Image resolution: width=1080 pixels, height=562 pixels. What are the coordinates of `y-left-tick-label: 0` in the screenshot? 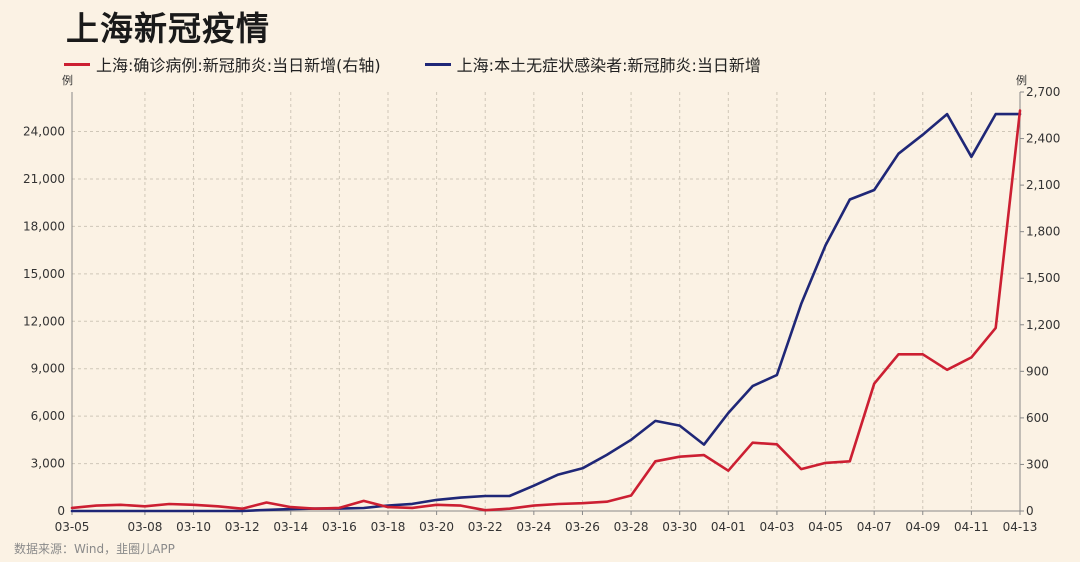 It's located at (61, 511).